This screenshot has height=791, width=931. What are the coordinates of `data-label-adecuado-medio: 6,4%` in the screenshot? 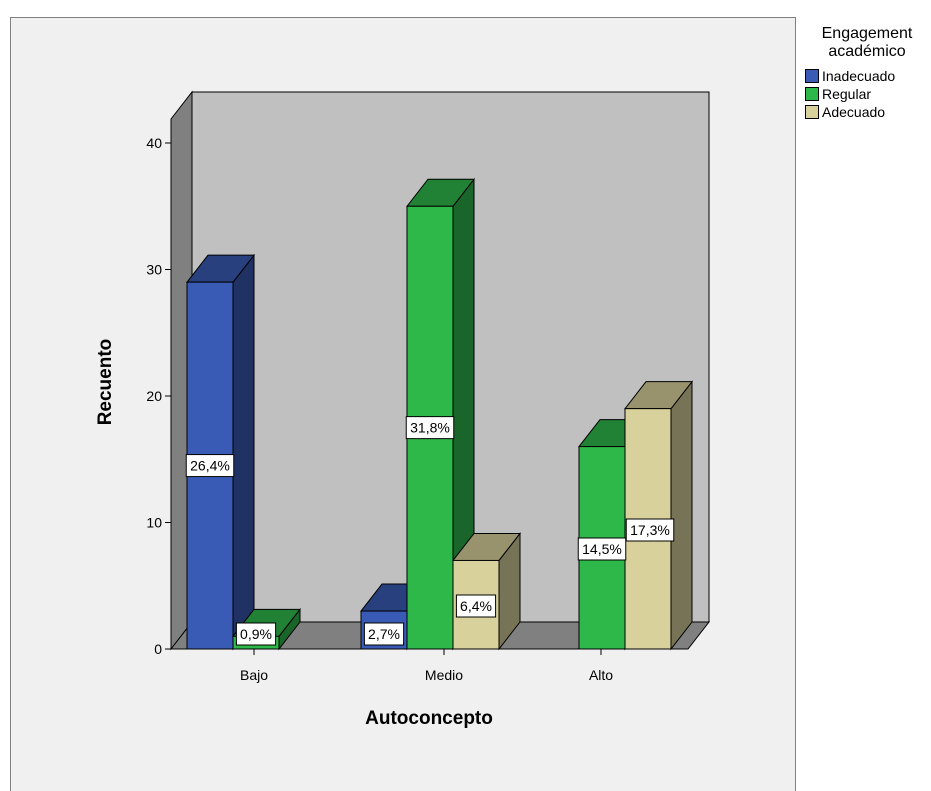 It's located at (476, 606).